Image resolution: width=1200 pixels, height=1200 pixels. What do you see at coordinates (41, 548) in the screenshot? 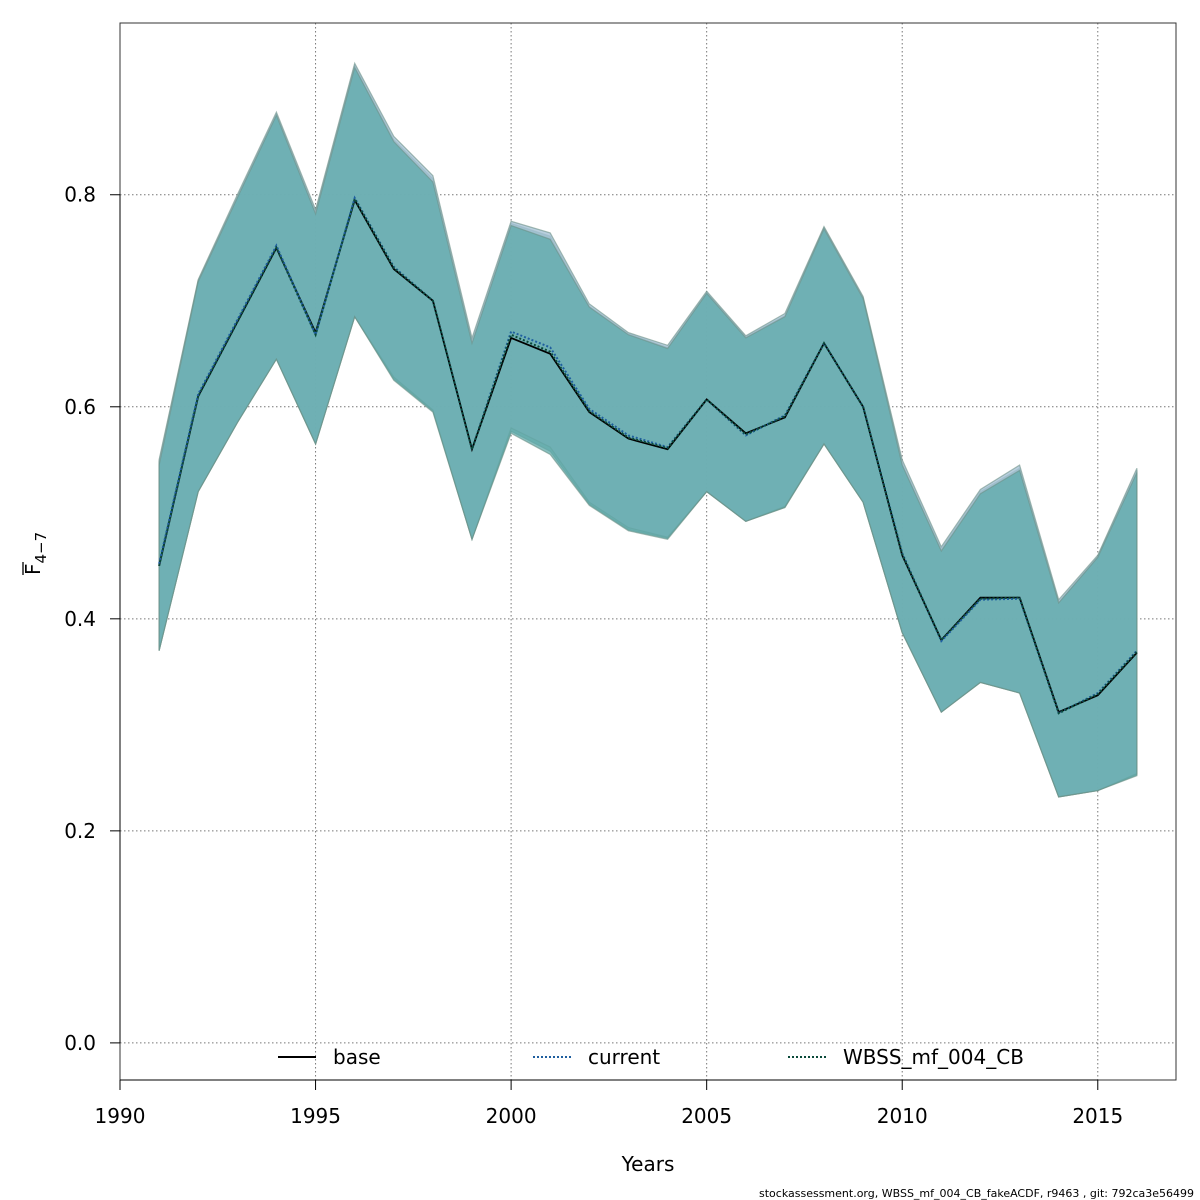
I see `y-axis-title-subscript: 4−7` at bounding box center [41, 548].